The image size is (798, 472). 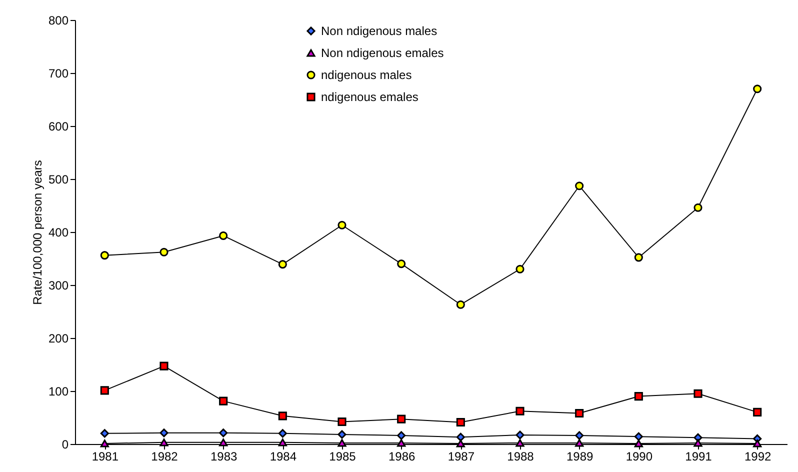 What do you see at coordinates (283, 457) in the screenshot?
I see `x-tick-label: 1984` at bounding box center [283, 457].